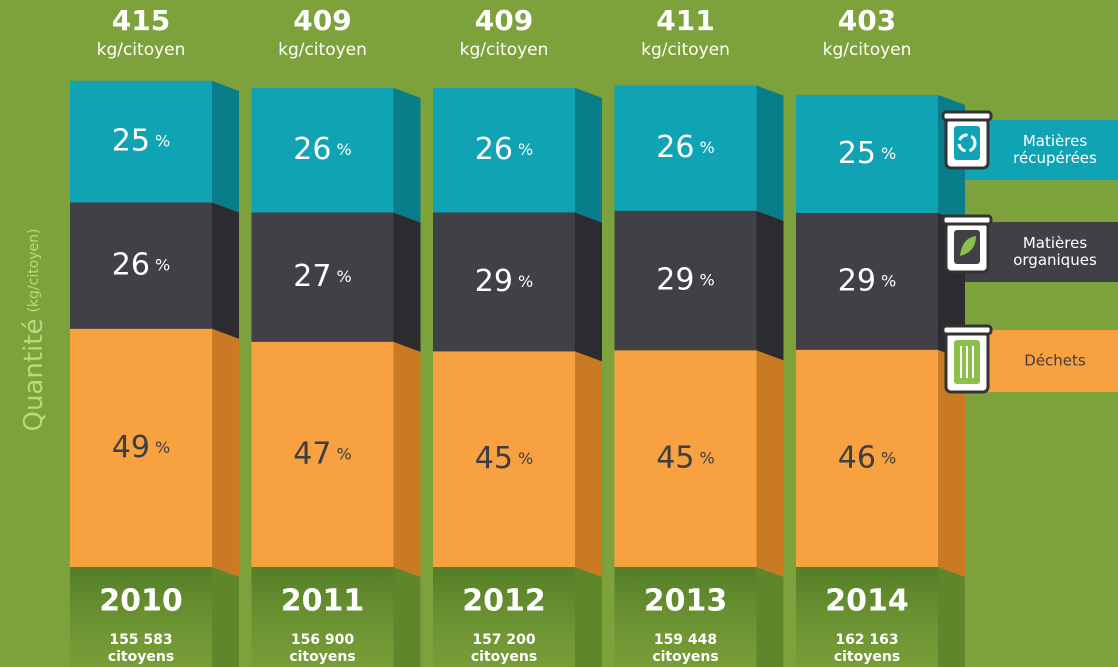  I want to click on total-label: 411, so click(685, 20).